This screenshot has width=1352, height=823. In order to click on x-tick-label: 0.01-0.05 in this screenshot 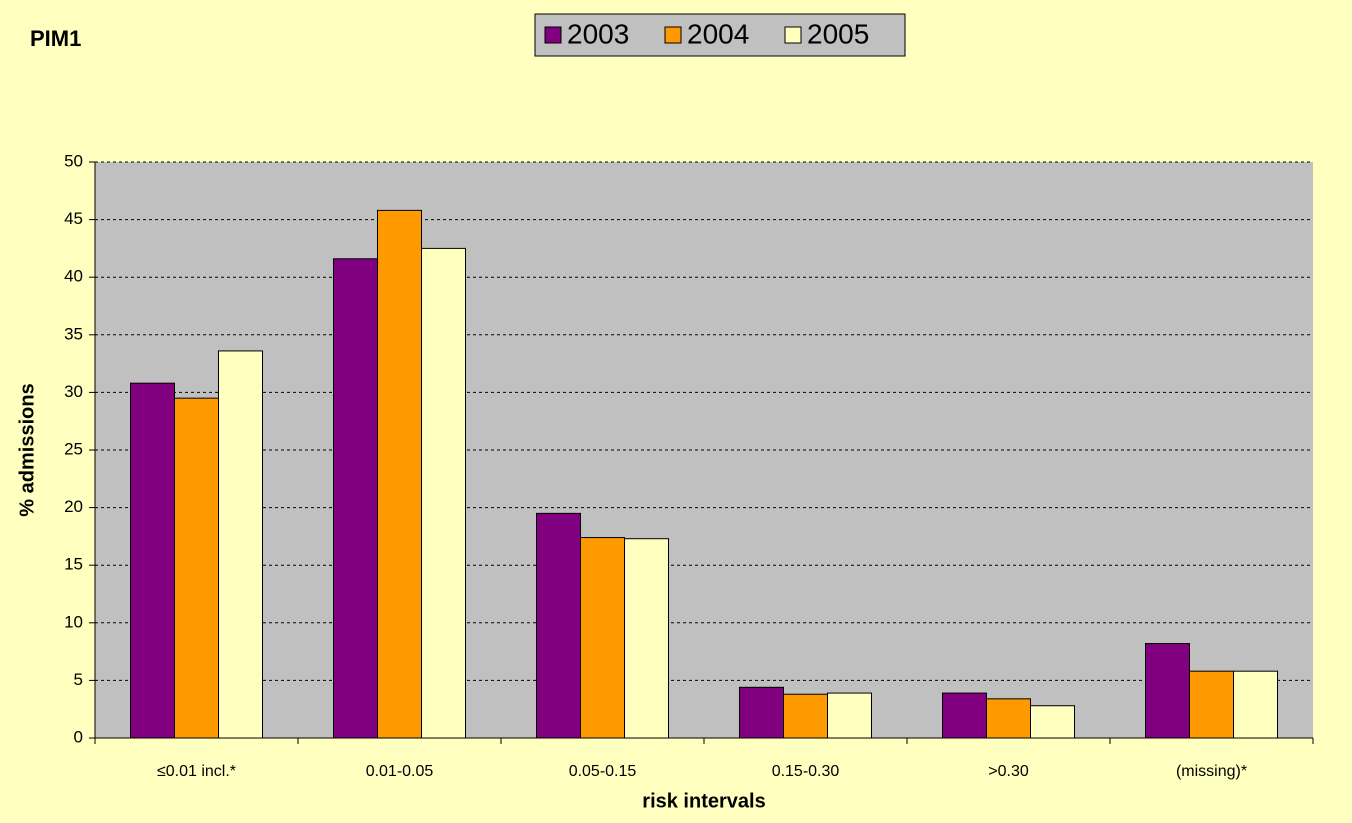, I will do `click(400, 771)`.